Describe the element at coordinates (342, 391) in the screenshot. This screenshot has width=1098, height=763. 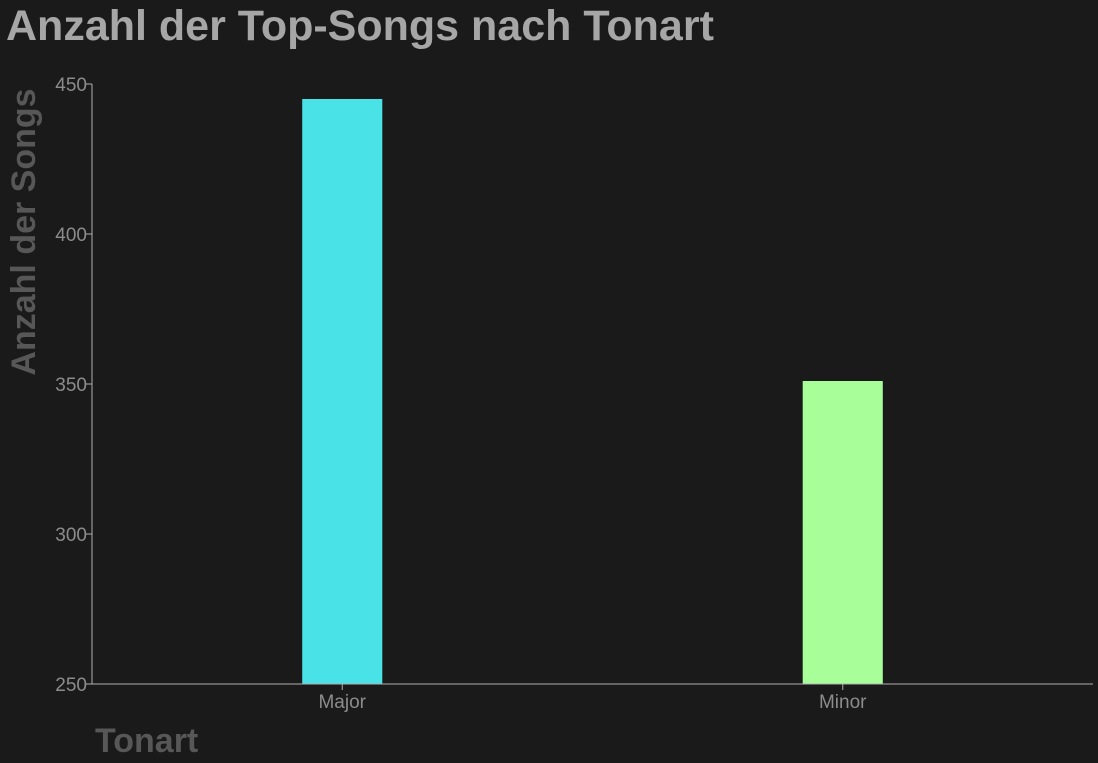
I see `bar-major` at that location.